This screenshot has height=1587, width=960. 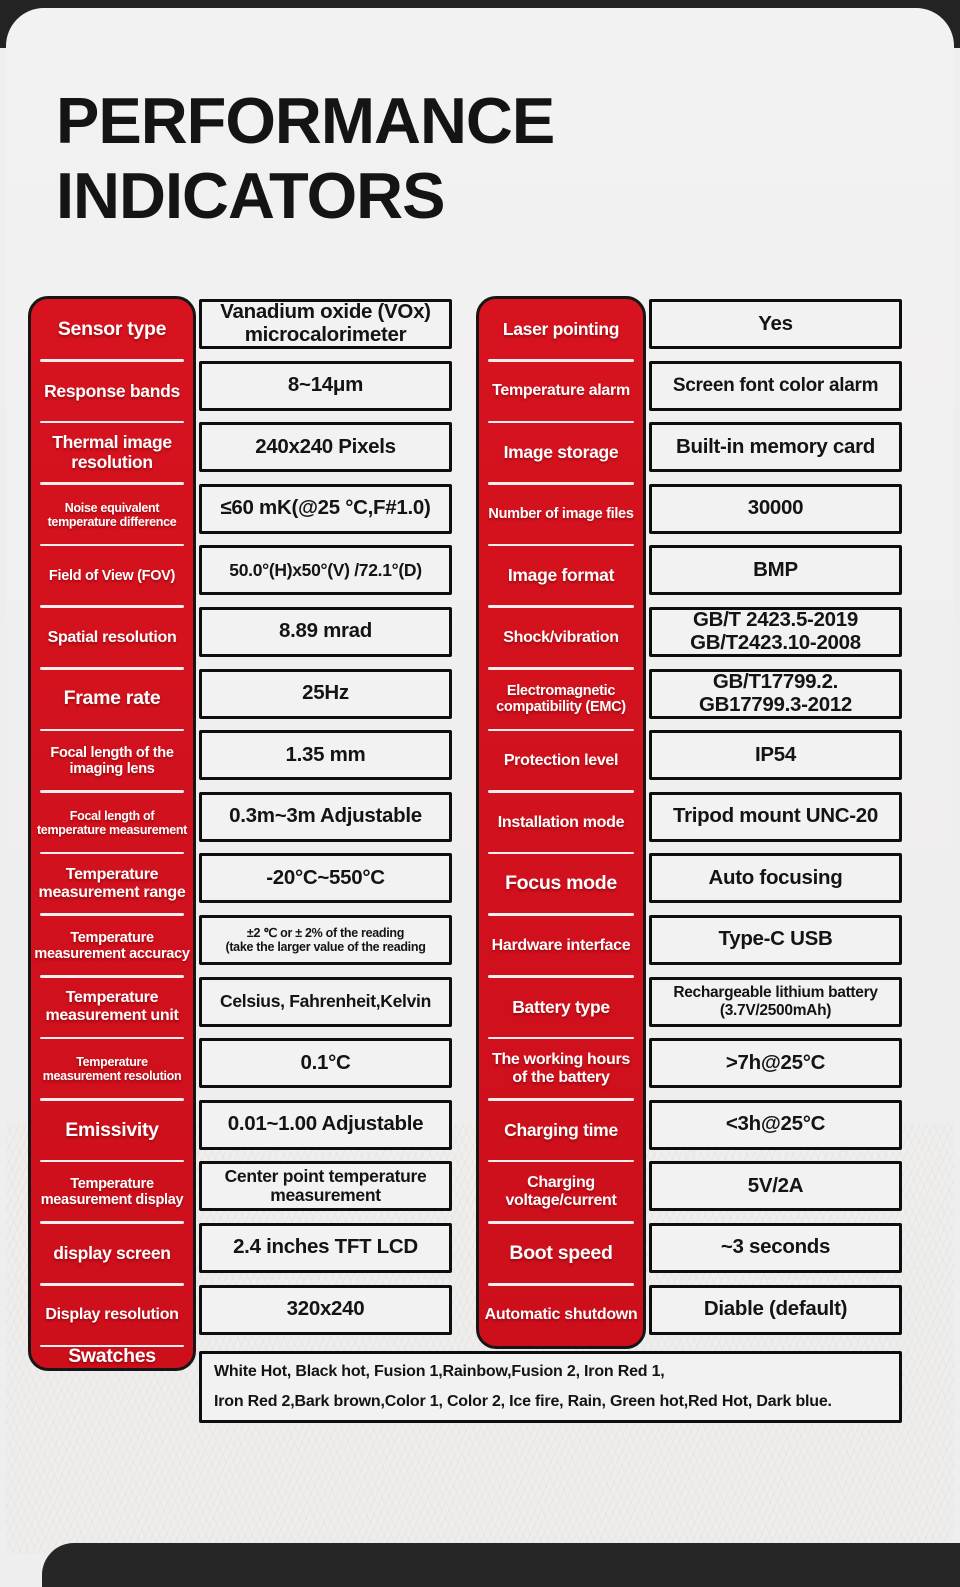 I want to click on spec-label-swatches: Swatches, so click(x=112, y=1356).